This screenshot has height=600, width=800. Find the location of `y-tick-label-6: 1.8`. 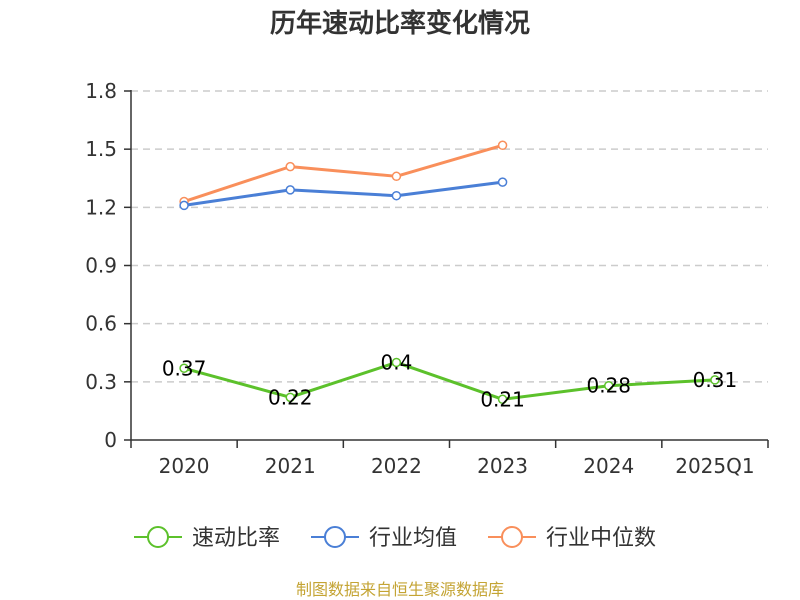

y-tick-label-6: 1.8 is located at coordinates (101, 91).